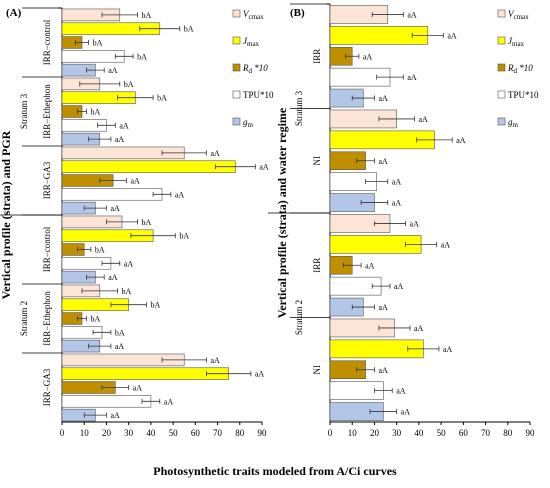 The height and width of the screenshot is (488, 550). I want to click on x-tick-label: 70, so click(218, 433).